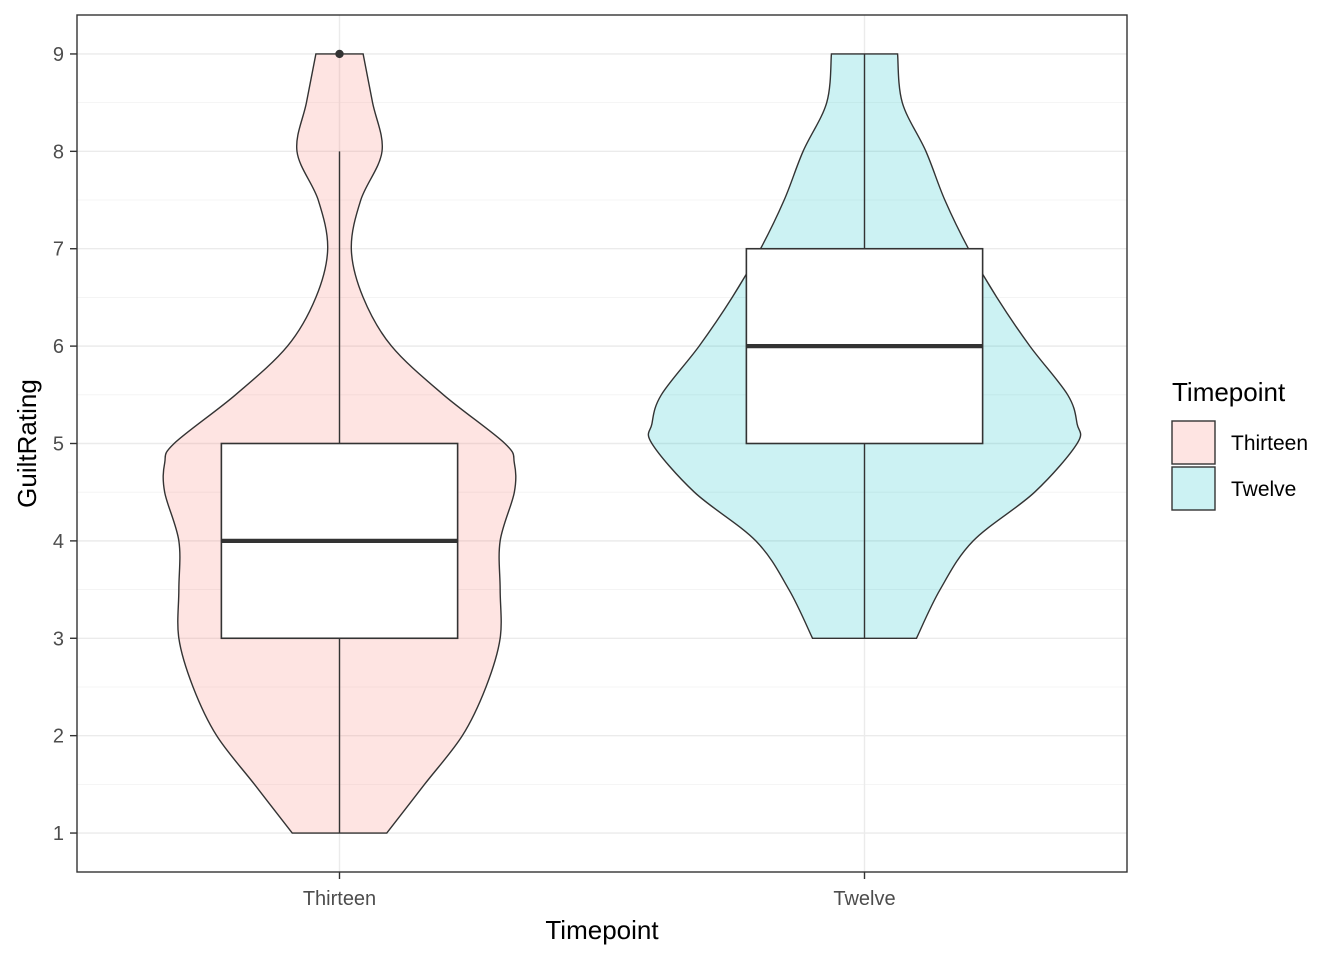 The width and height of the screenshot is (1344, 960). Describe the element at coordinates (1229, 392) in the screenshot. I see `legend-title: Timepoint` at that location.